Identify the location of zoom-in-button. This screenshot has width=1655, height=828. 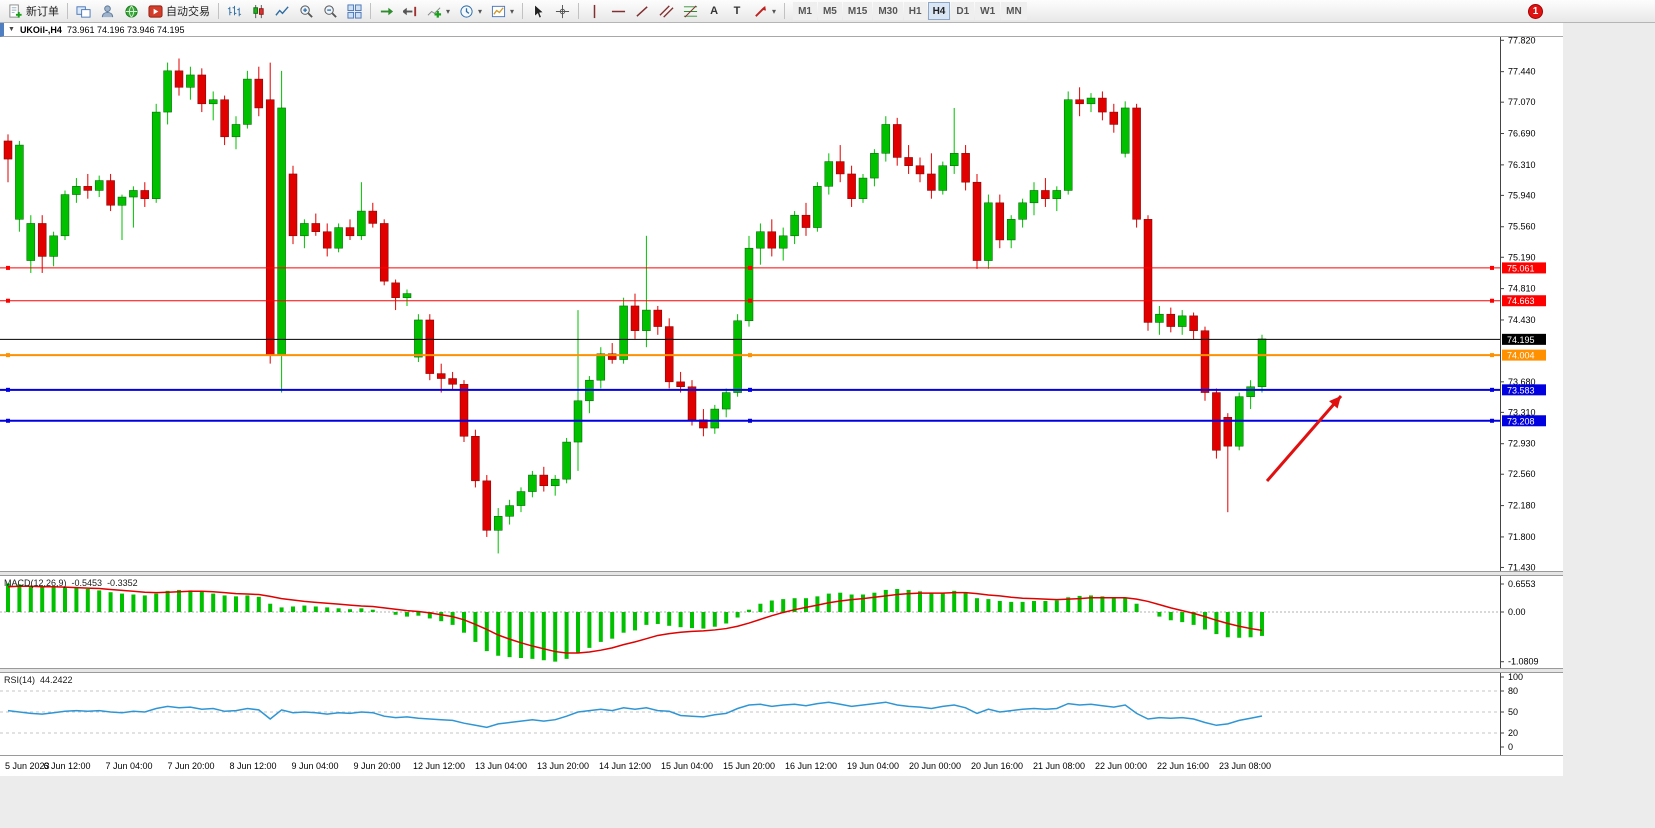
(306, 11).